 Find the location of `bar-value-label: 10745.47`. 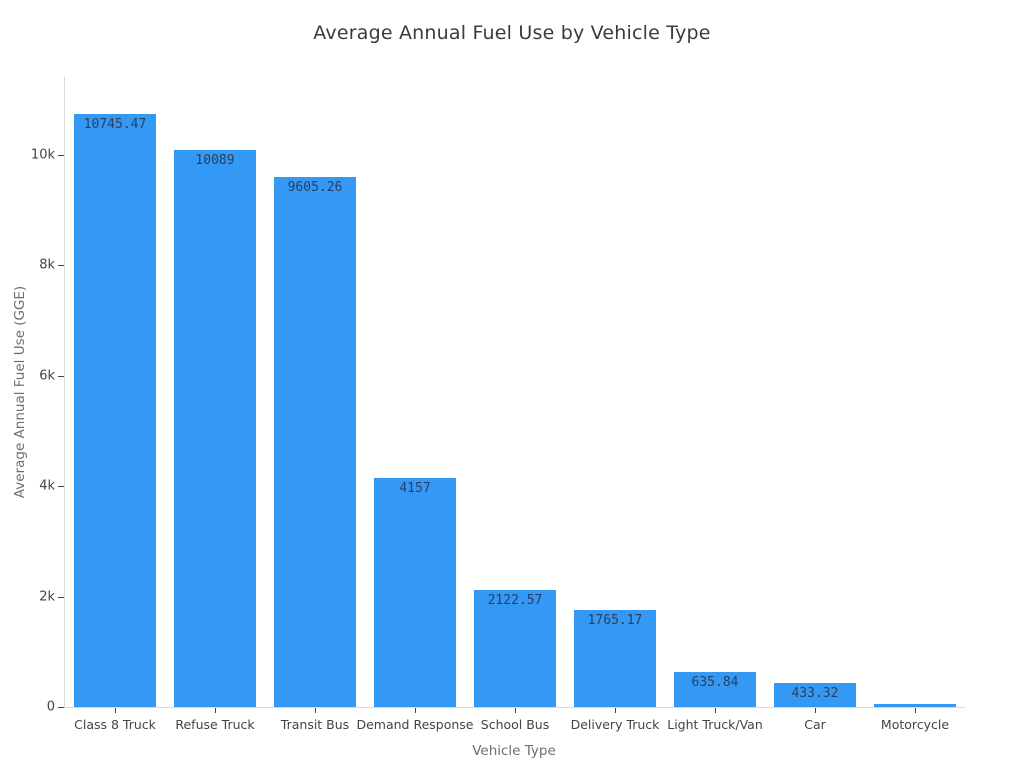

bar-value-label: 10745.47 is located at coordinates (115, 124).